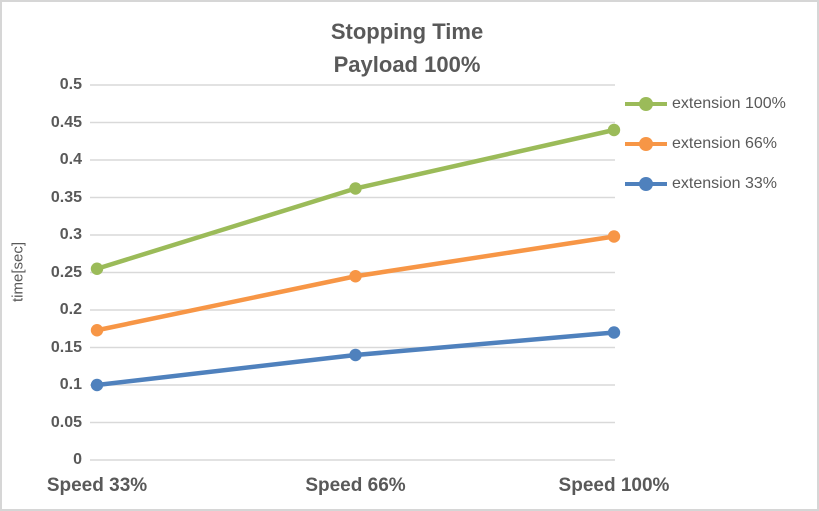 The image size is (819, 511). Describe the element at coordinates (407, 48) in the screenshot. I see `chart-title: Stopping Time Payload 100%` at that location.